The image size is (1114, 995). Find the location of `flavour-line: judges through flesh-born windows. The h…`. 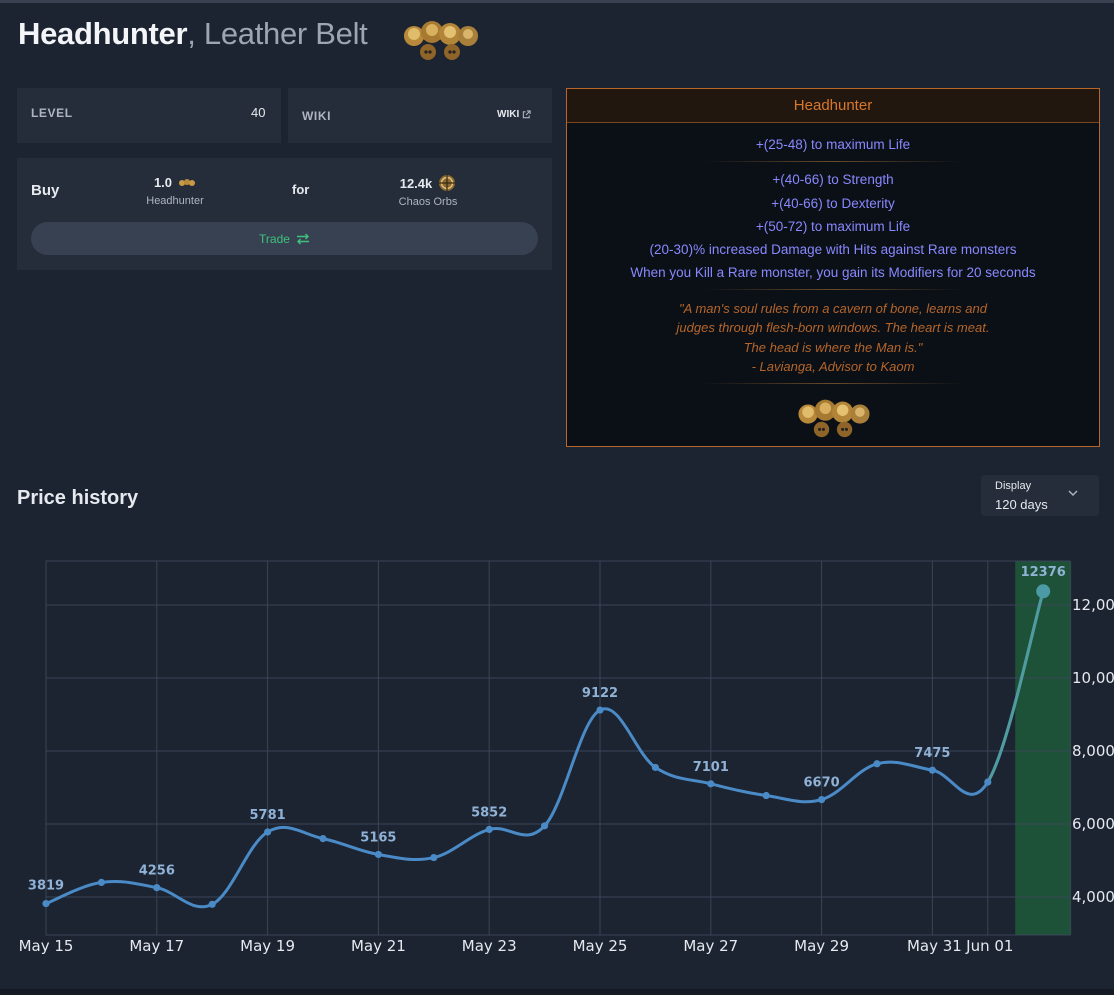

flavour-line: judges through flesh-born windows. The h… is located at coordinates (833, 327).